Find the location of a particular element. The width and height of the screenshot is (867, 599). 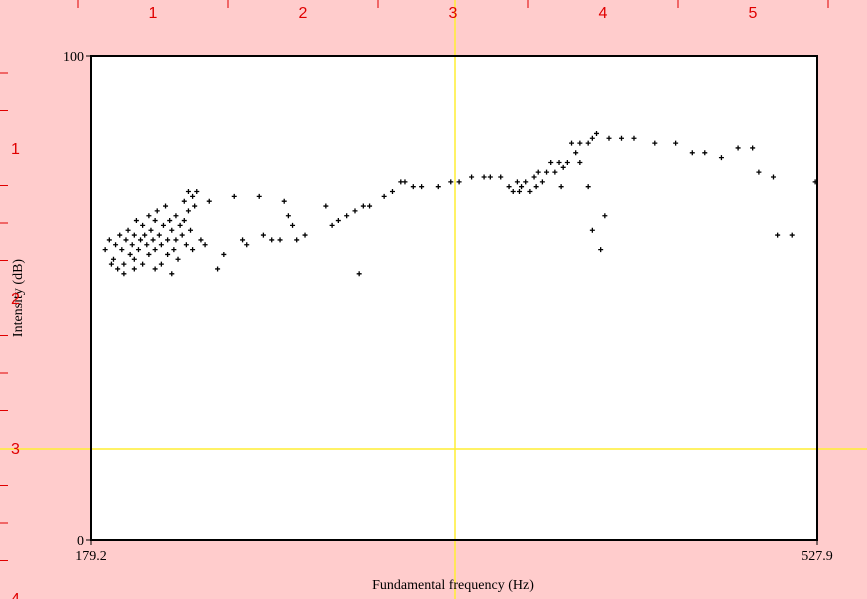

y-tick-label: 0 is located at coordinates (80, 541).